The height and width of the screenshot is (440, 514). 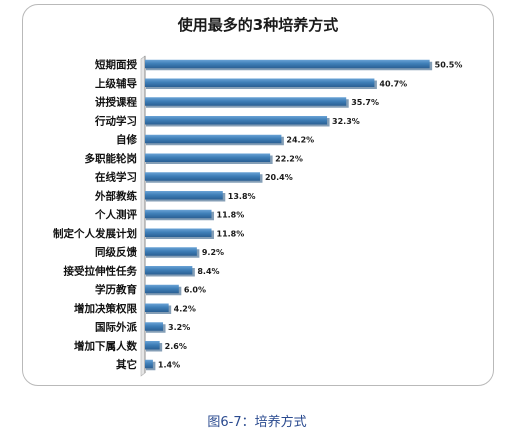 I want to click on value-label: 1.4%, so click(x=169, y=365).